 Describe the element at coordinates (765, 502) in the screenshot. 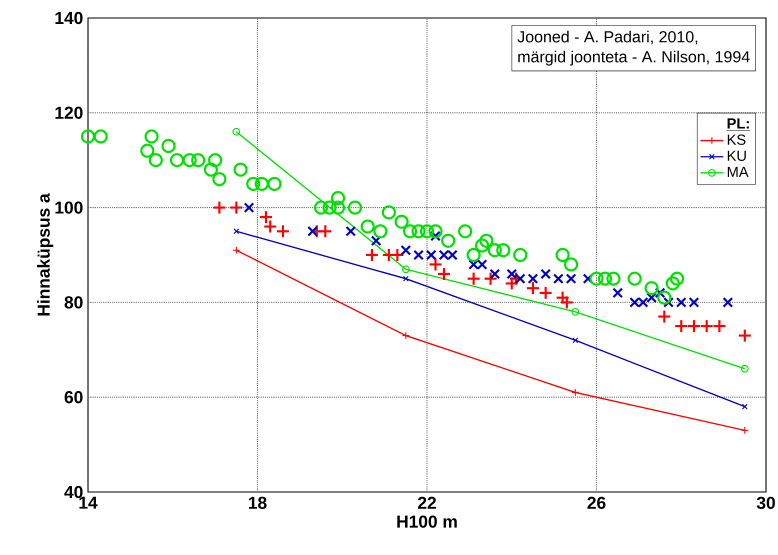

I see `x-tick-label: 30` at that location.